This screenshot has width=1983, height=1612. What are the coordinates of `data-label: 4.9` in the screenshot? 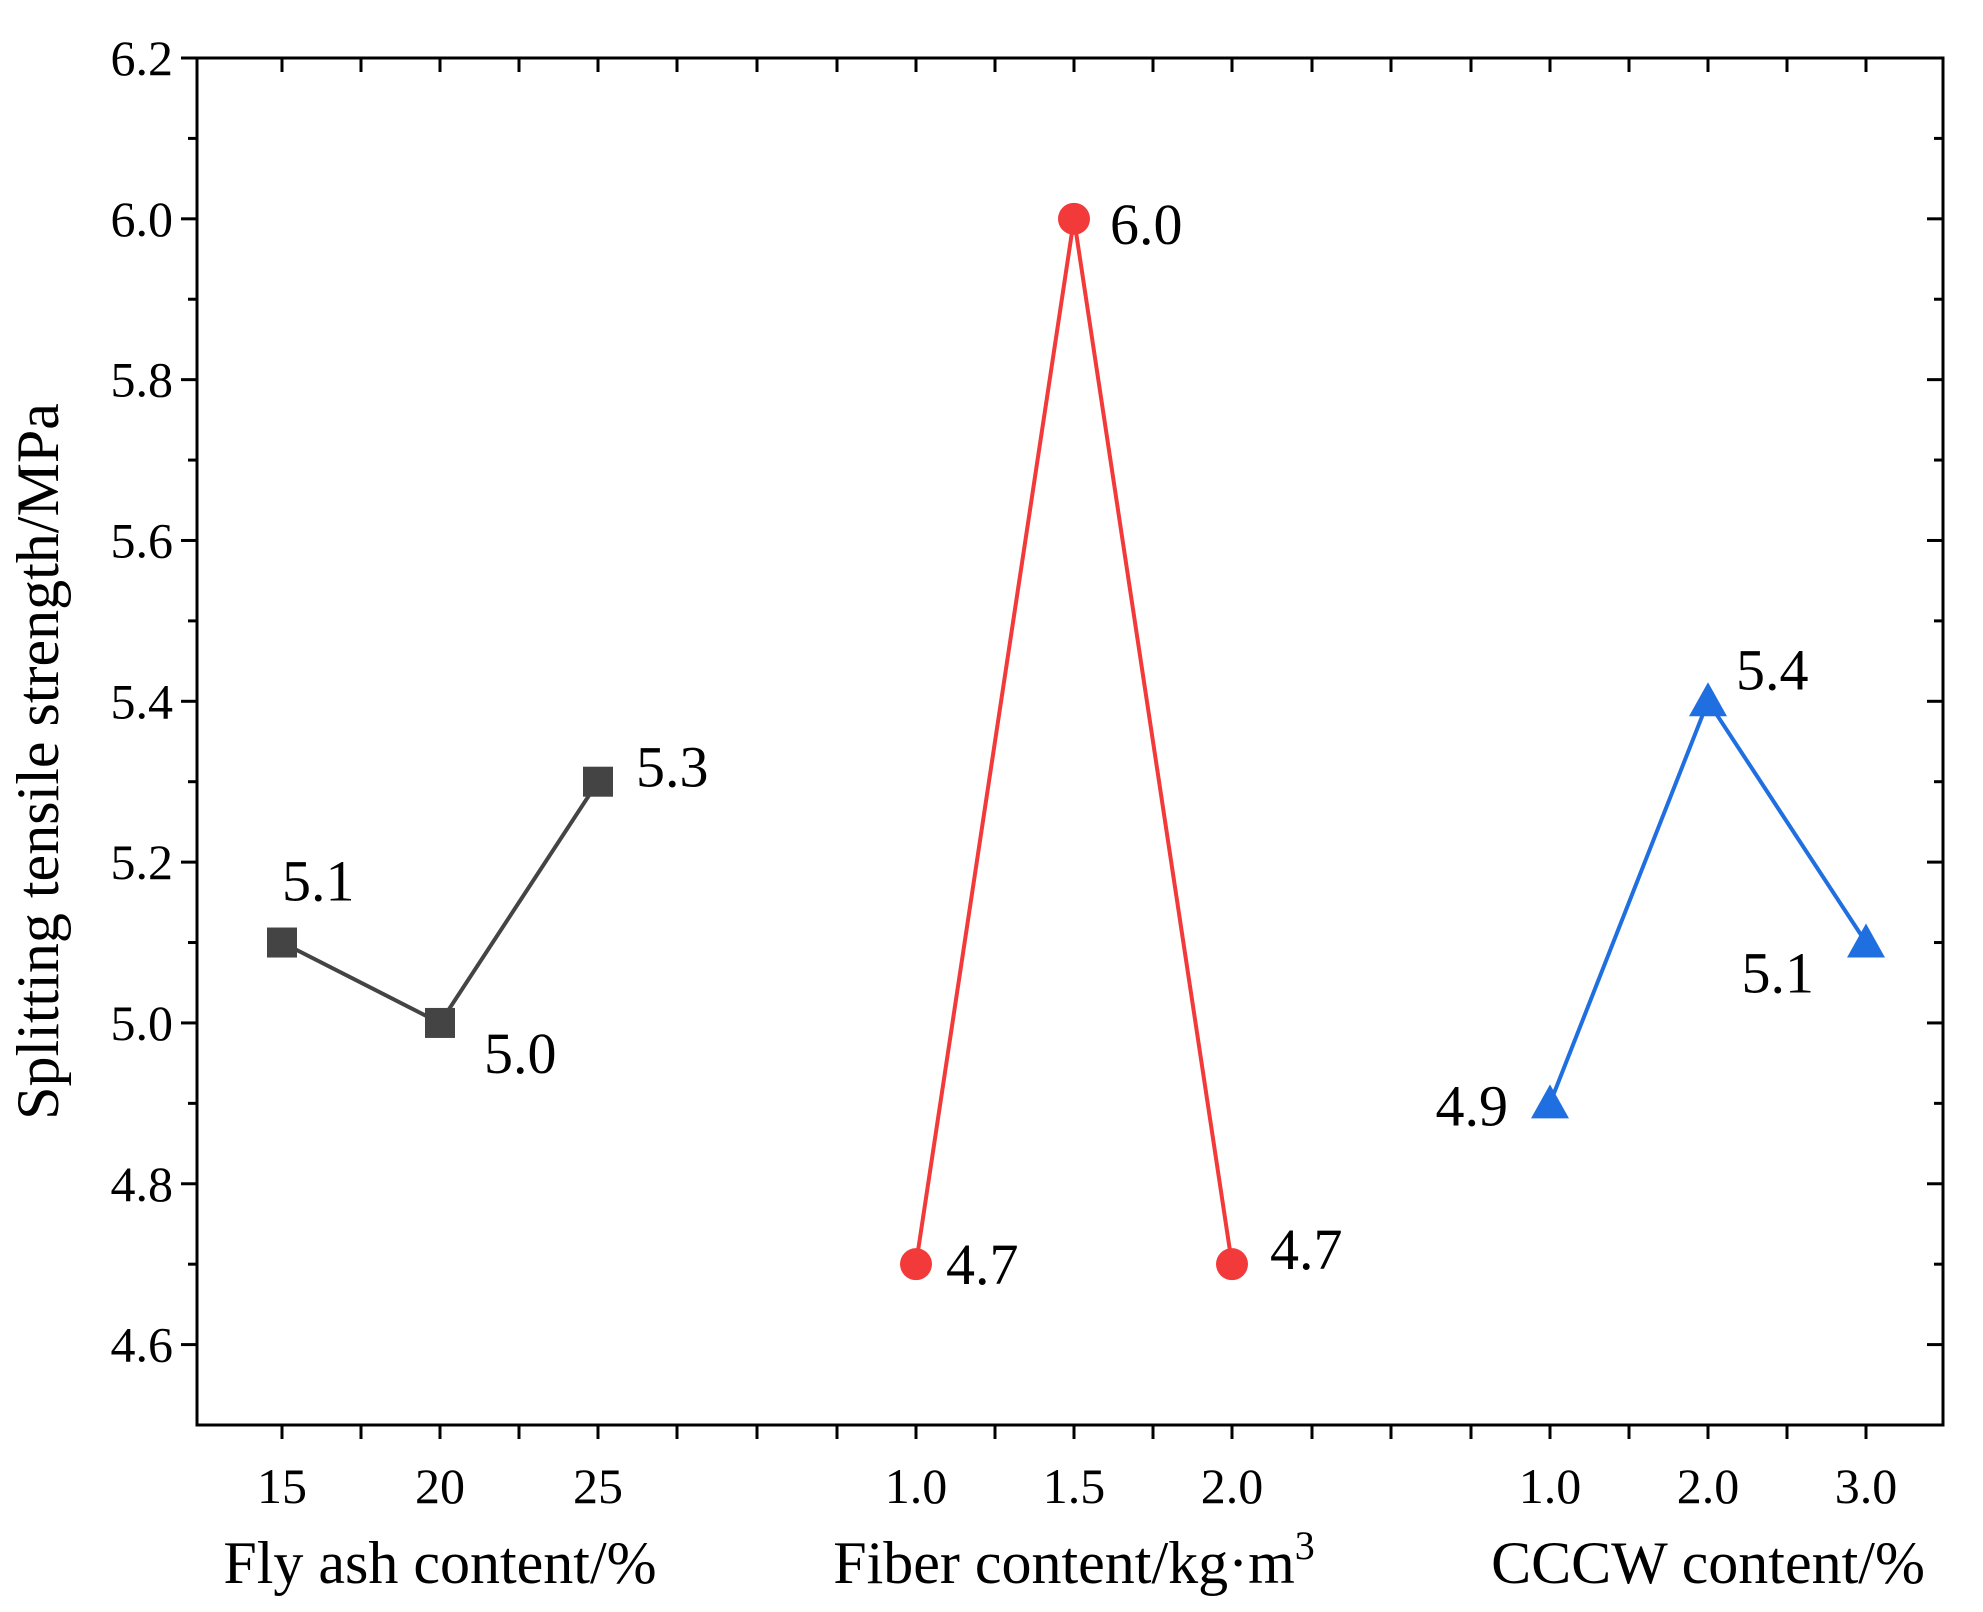 It's located at (1472, 1105).